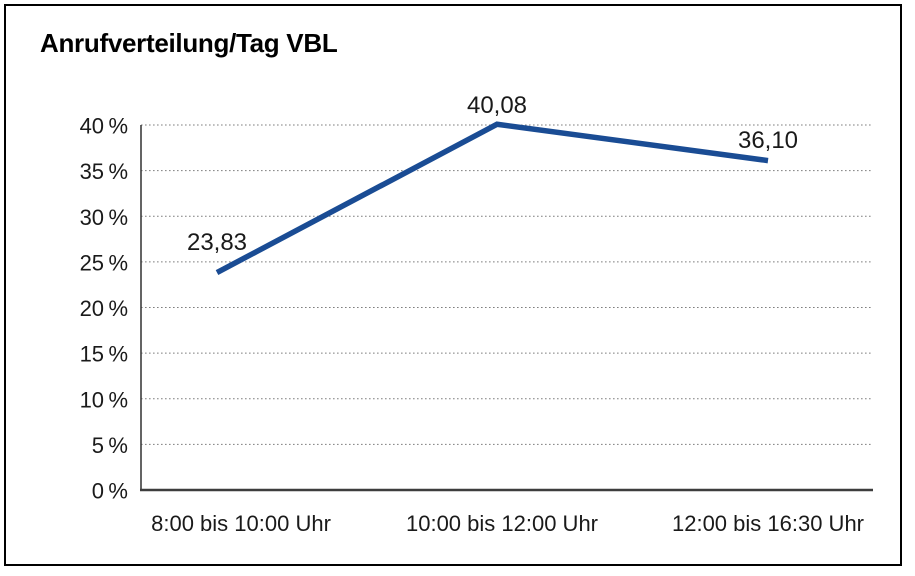 The width and height of the screenshot is (915, 576). I want to click on y-tick-label: 30 %, so click(104, 217).